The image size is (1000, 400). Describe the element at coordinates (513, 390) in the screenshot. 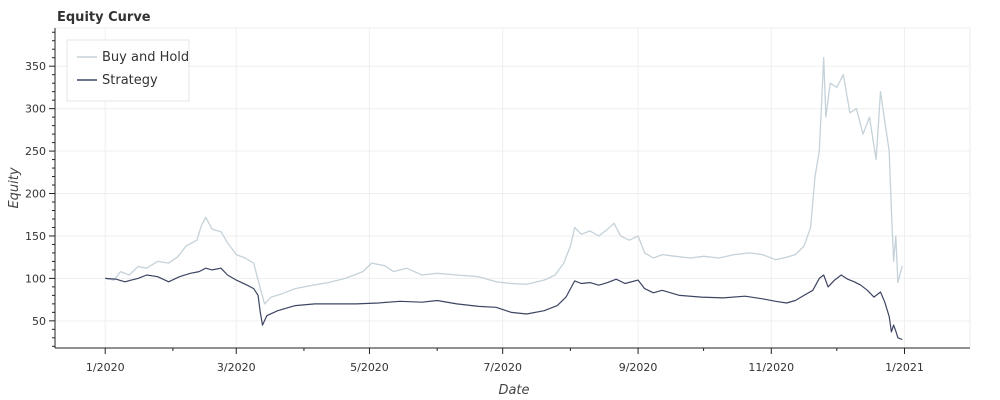

I see `x-axis-label: Date` at that location.